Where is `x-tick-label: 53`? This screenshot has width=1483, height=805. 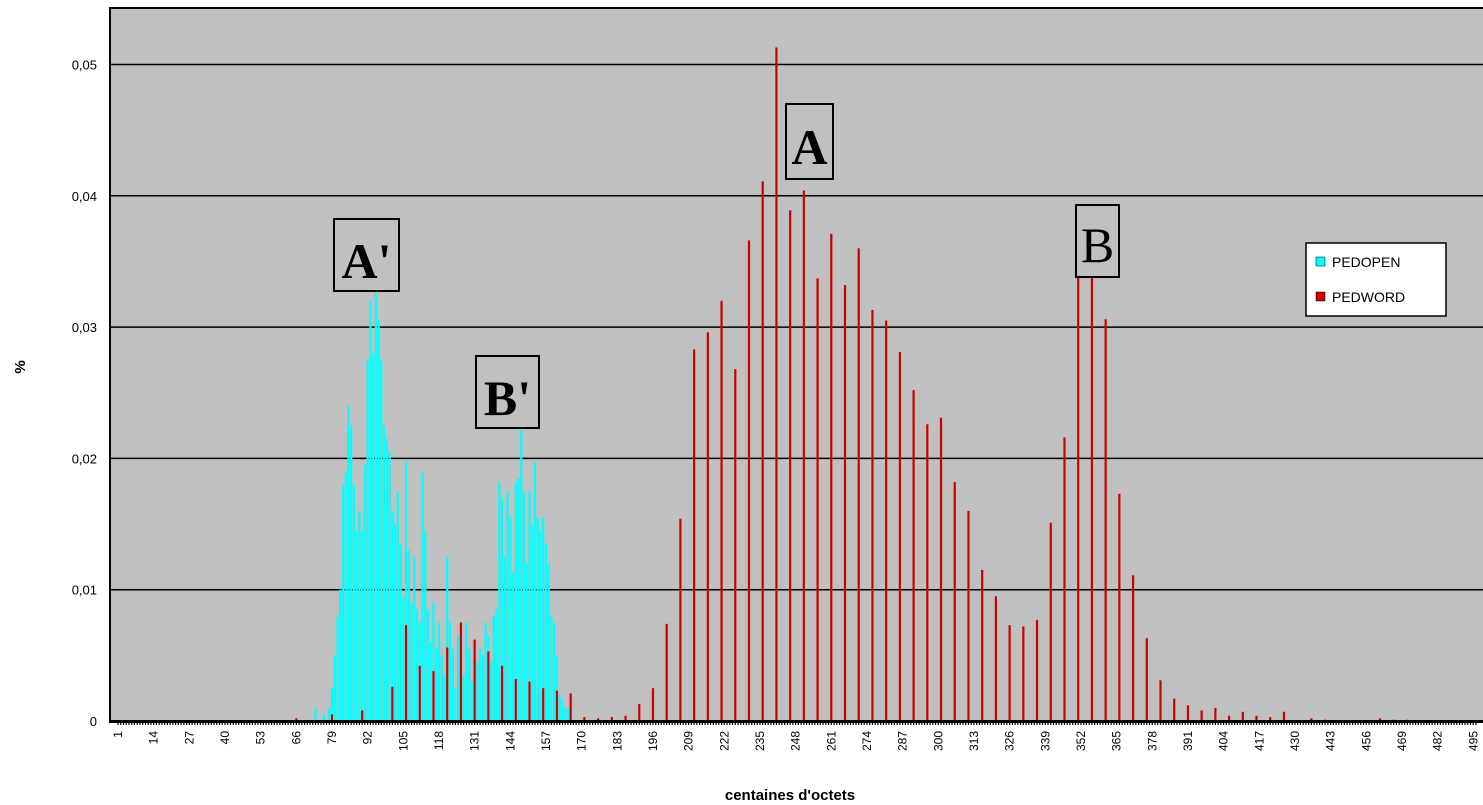
x-tick-label: 53 is located at coordinates (261, 738).